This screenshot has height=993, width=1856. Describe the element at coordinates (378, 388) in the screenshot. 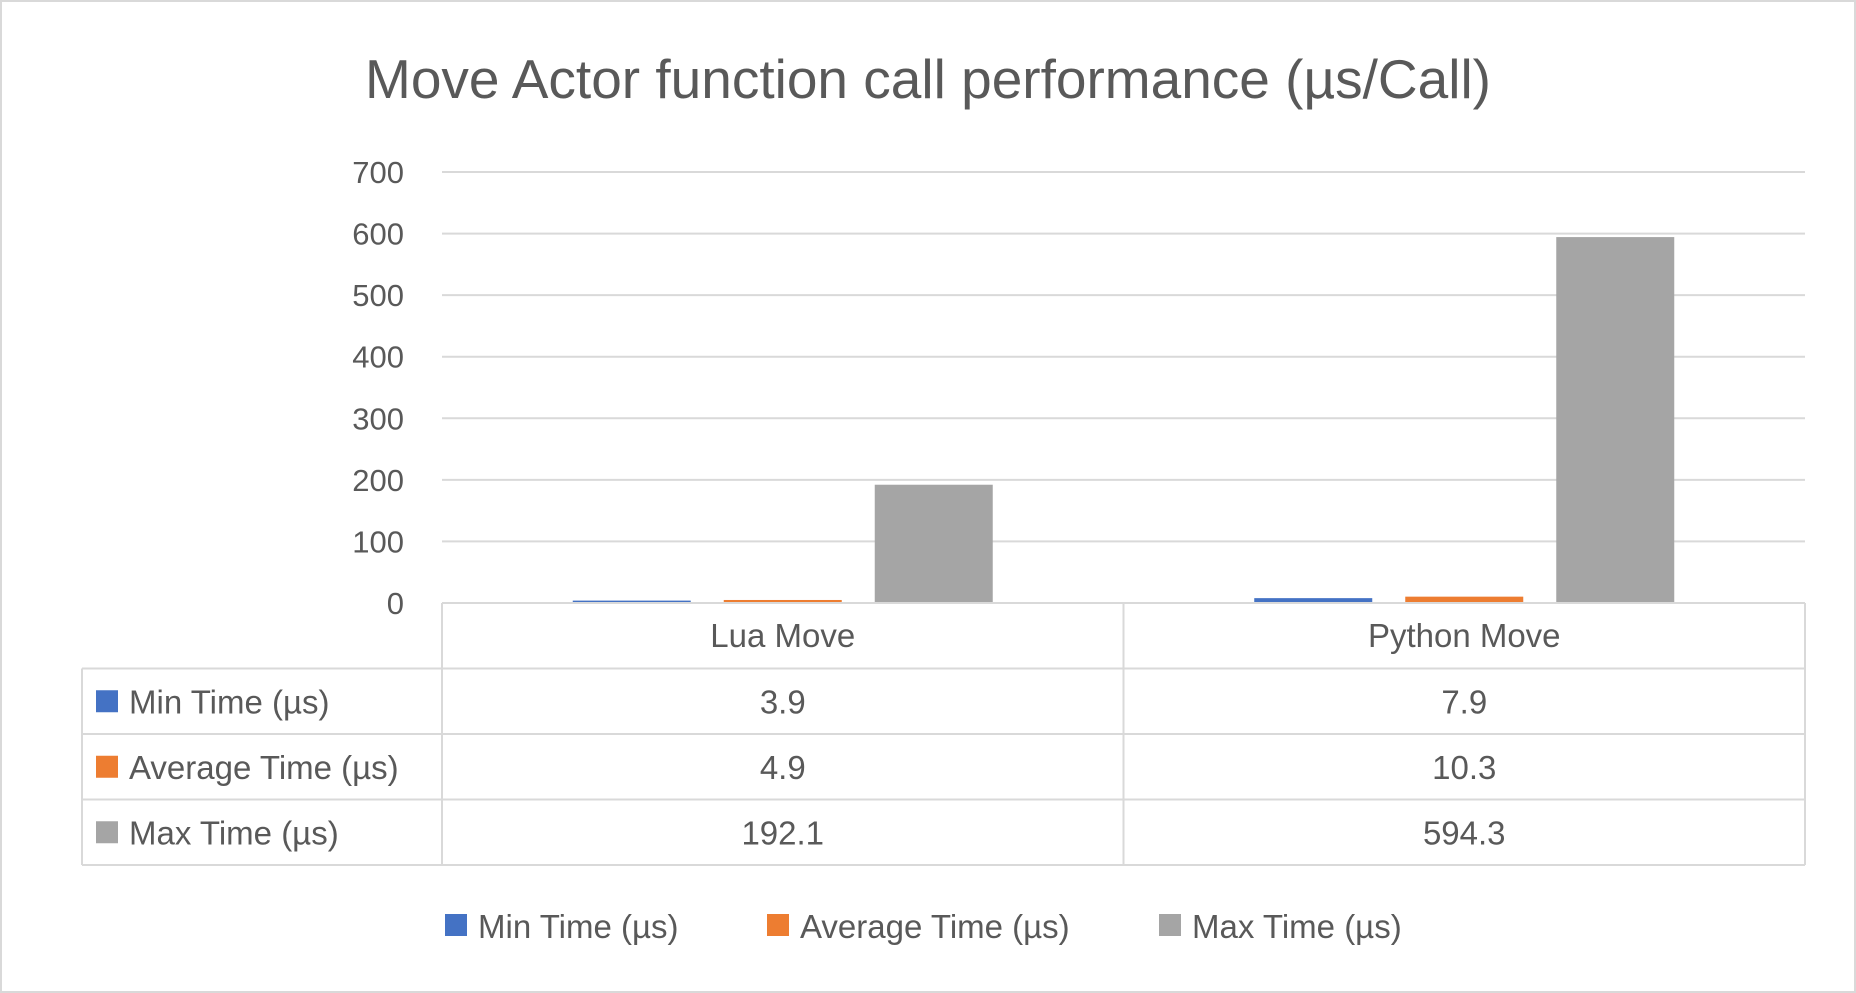

I see `y-axis-tick-labels: 0 100 200 300 400 500 600 700` at that location.